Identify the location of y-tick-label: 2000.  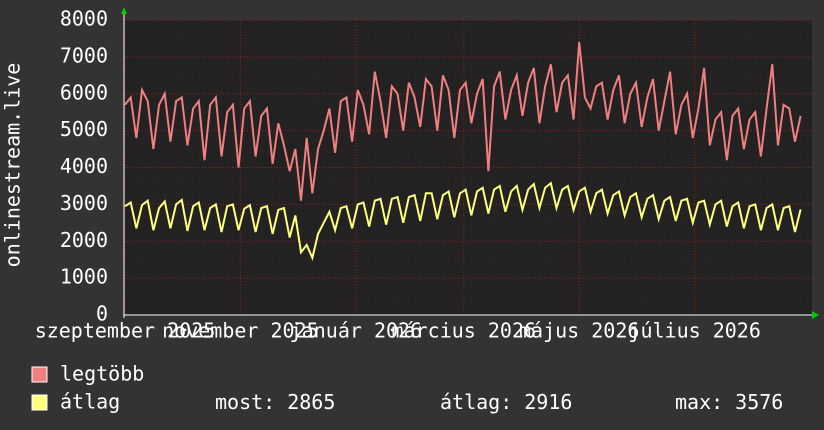
(84, 240).